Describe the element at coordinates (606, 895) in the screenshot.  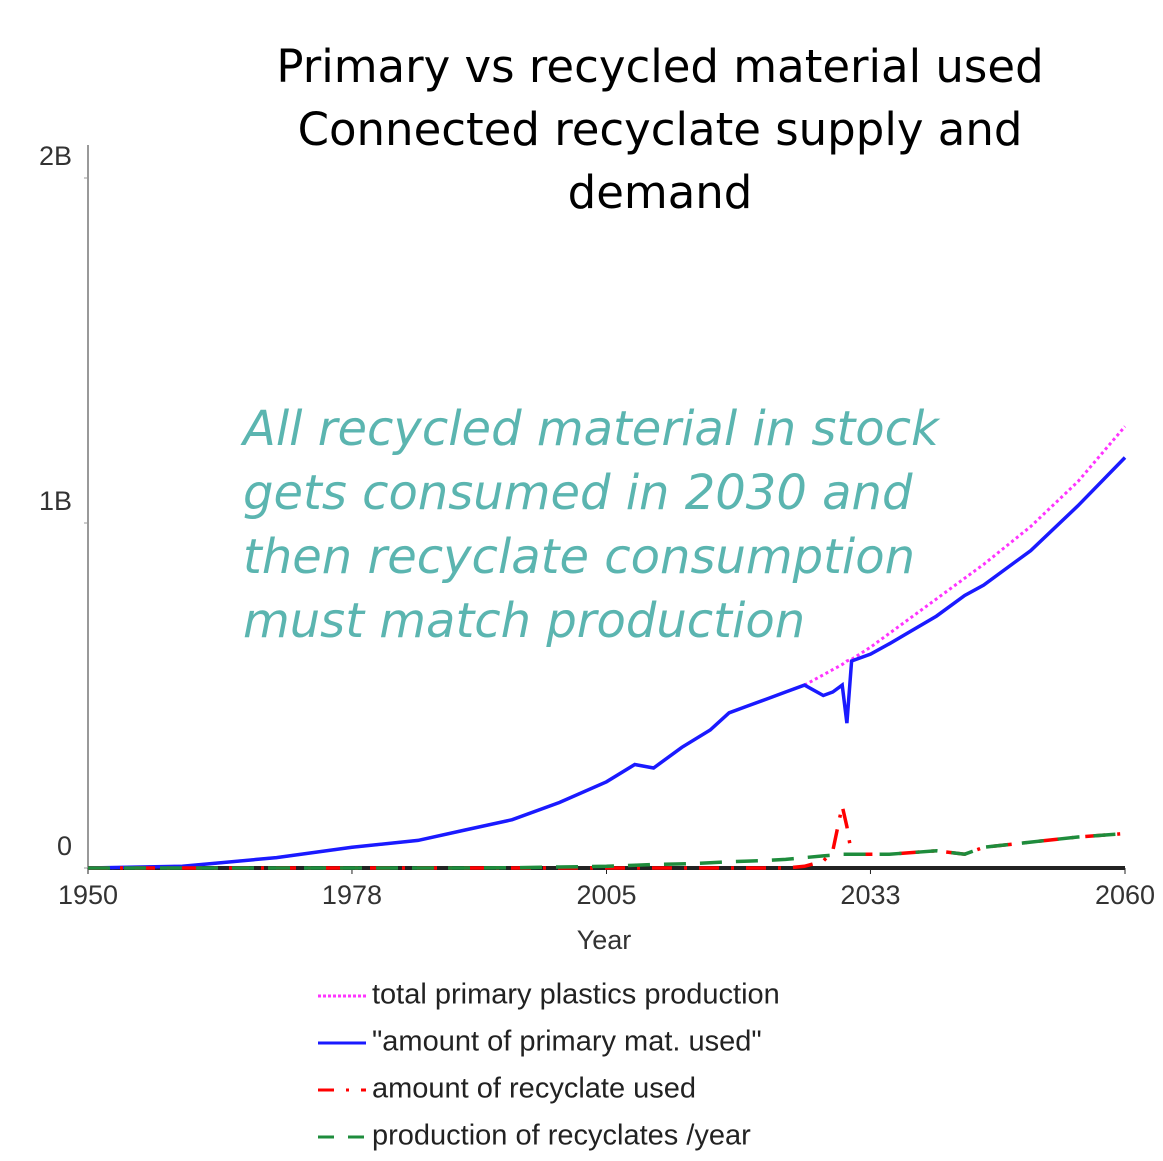
I see `x-tick-label: 2005` at that location.